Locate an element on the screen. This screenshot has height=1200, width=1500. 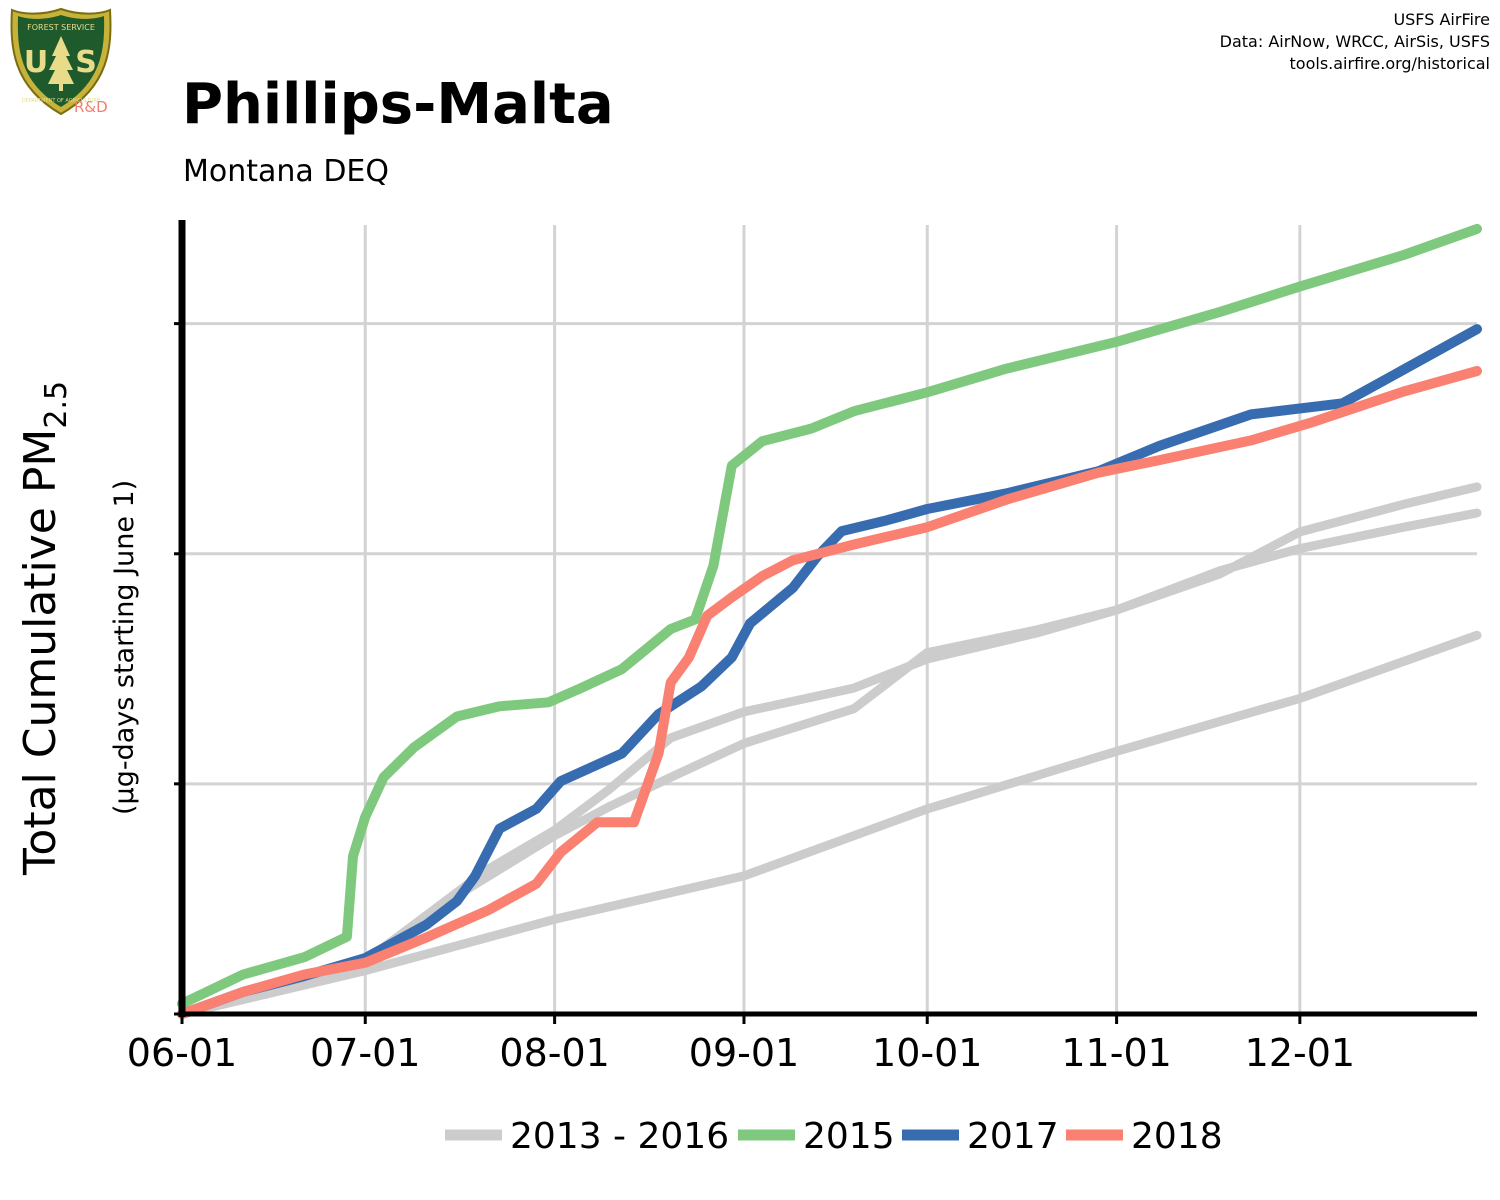
x-tick-label-3: 09-01 is located at coordinates (744, 1053).